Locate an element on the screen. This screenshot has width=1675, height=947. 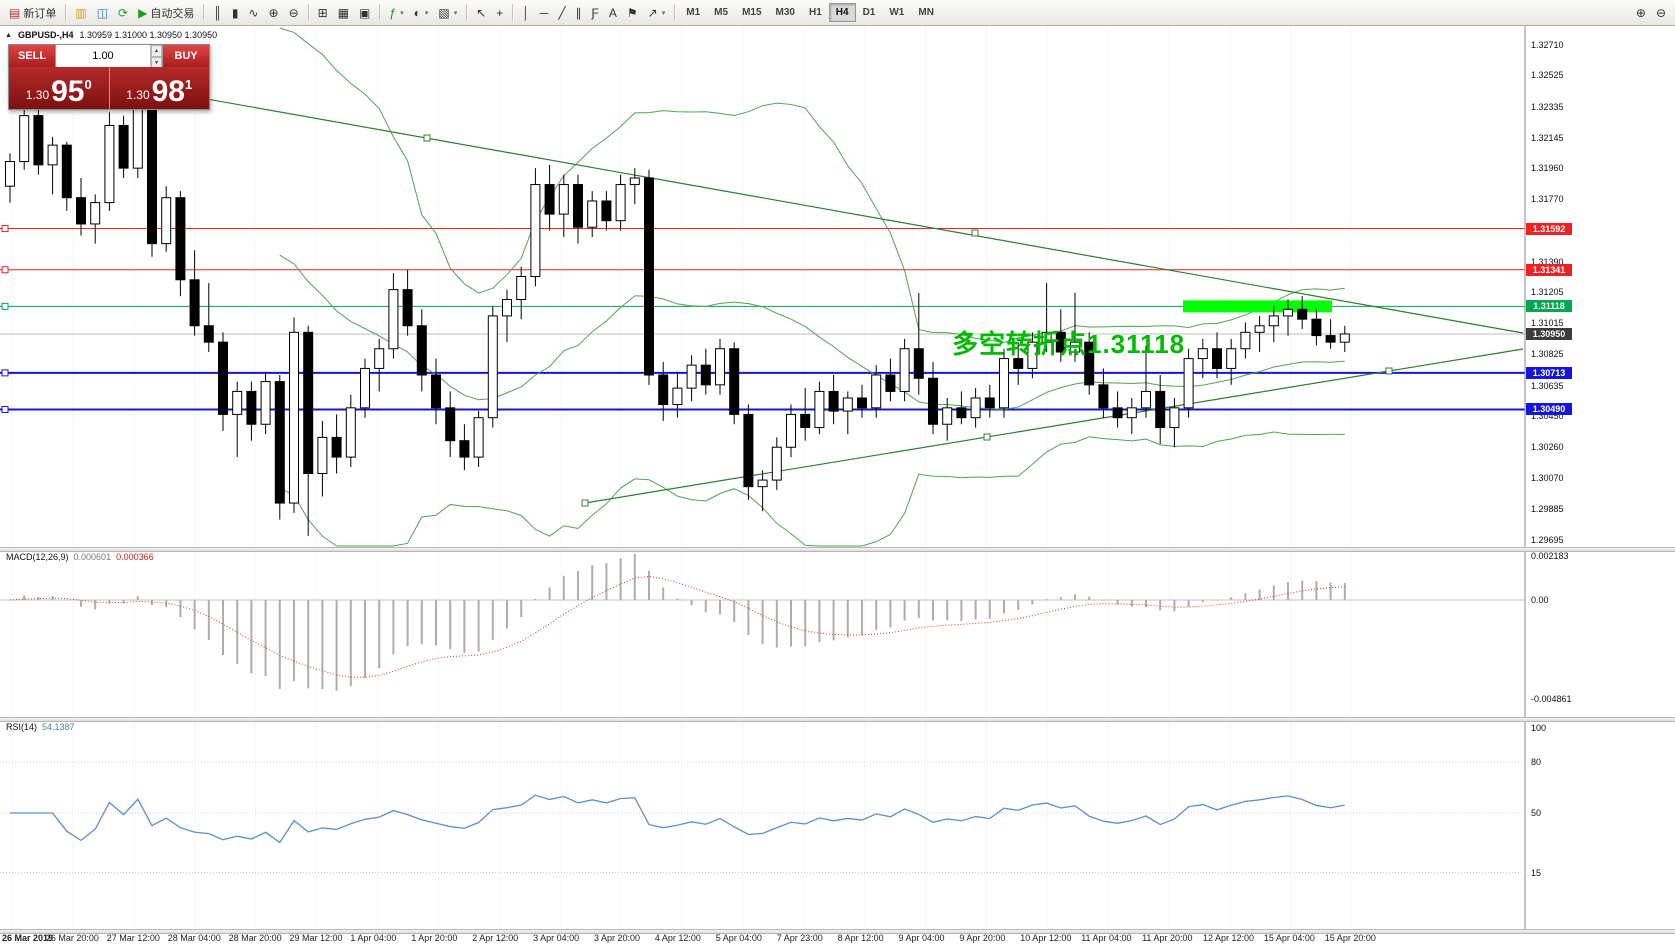
bollinger-lower-band is located at coordinates (812, 489).